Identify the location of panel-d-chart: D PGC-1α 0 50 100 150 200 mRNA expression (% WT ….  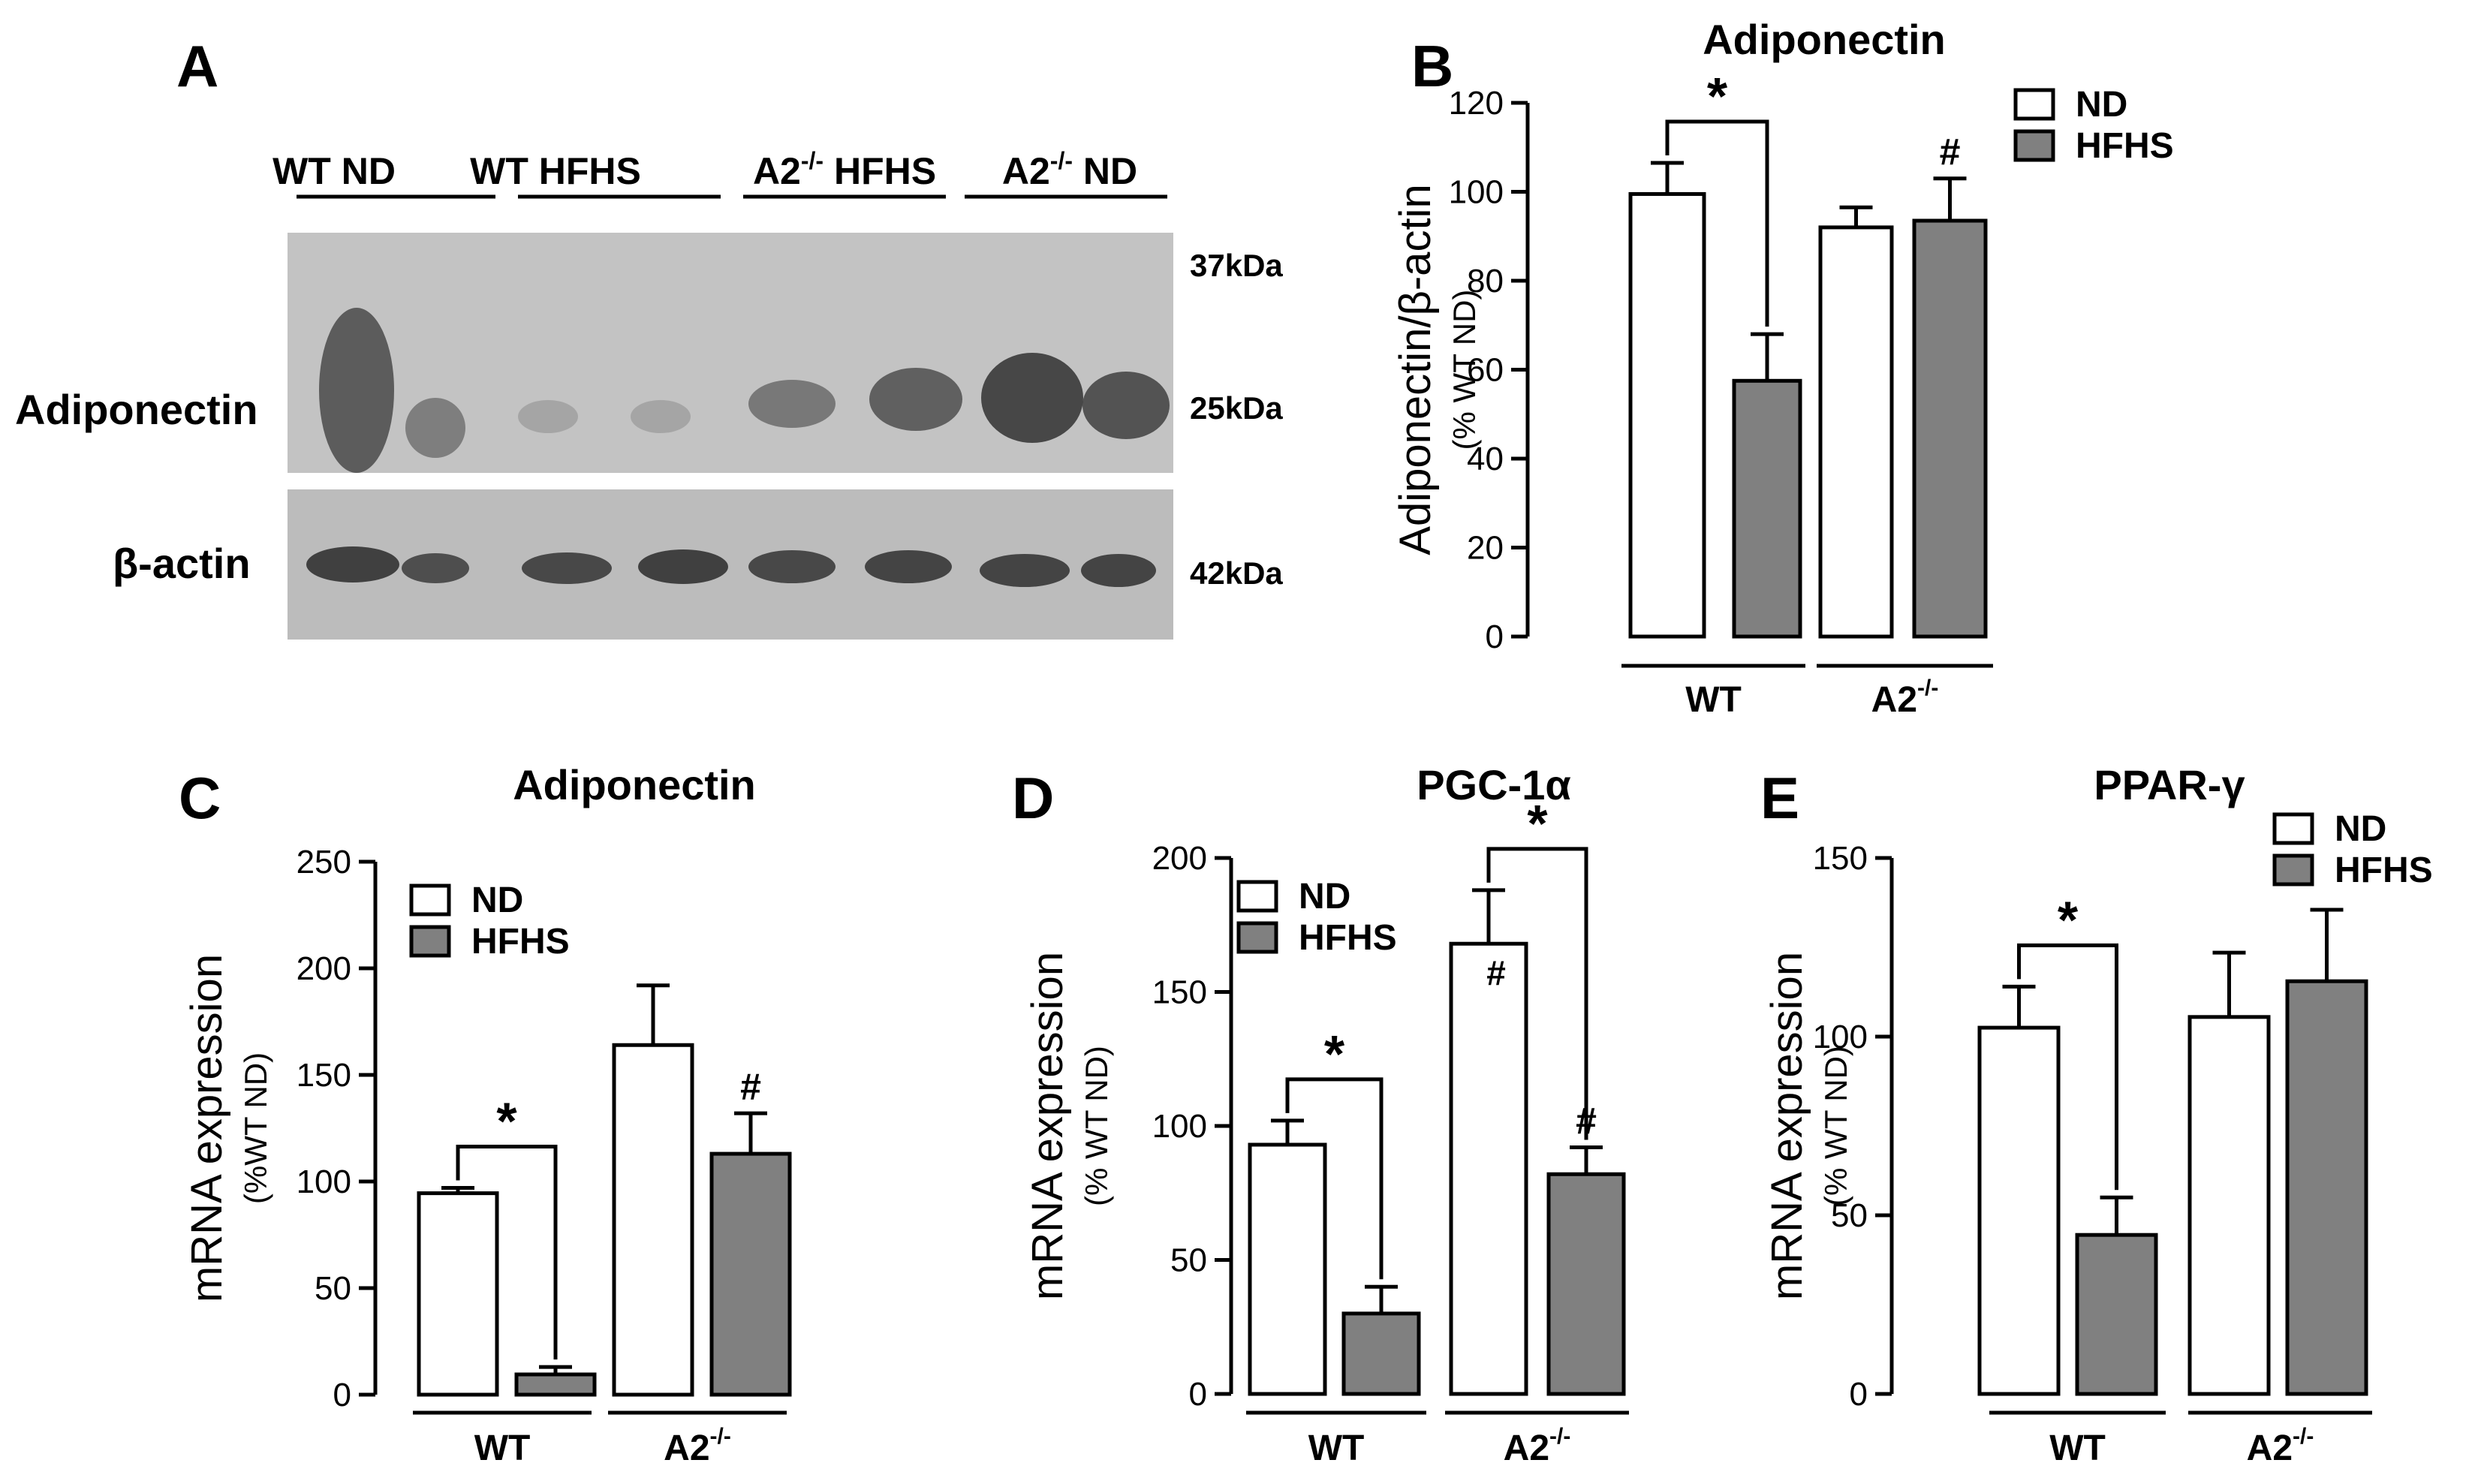
(1320, 1114).